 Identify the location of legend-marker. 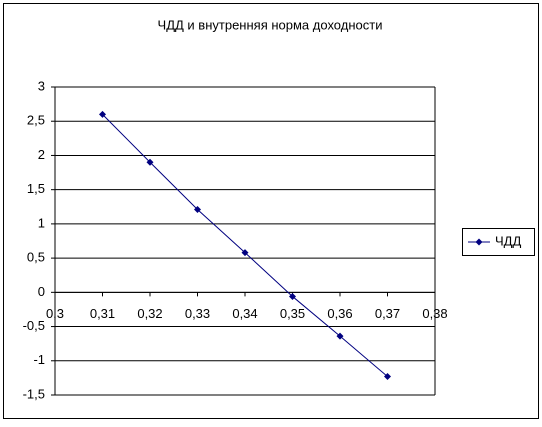
(479, 242).